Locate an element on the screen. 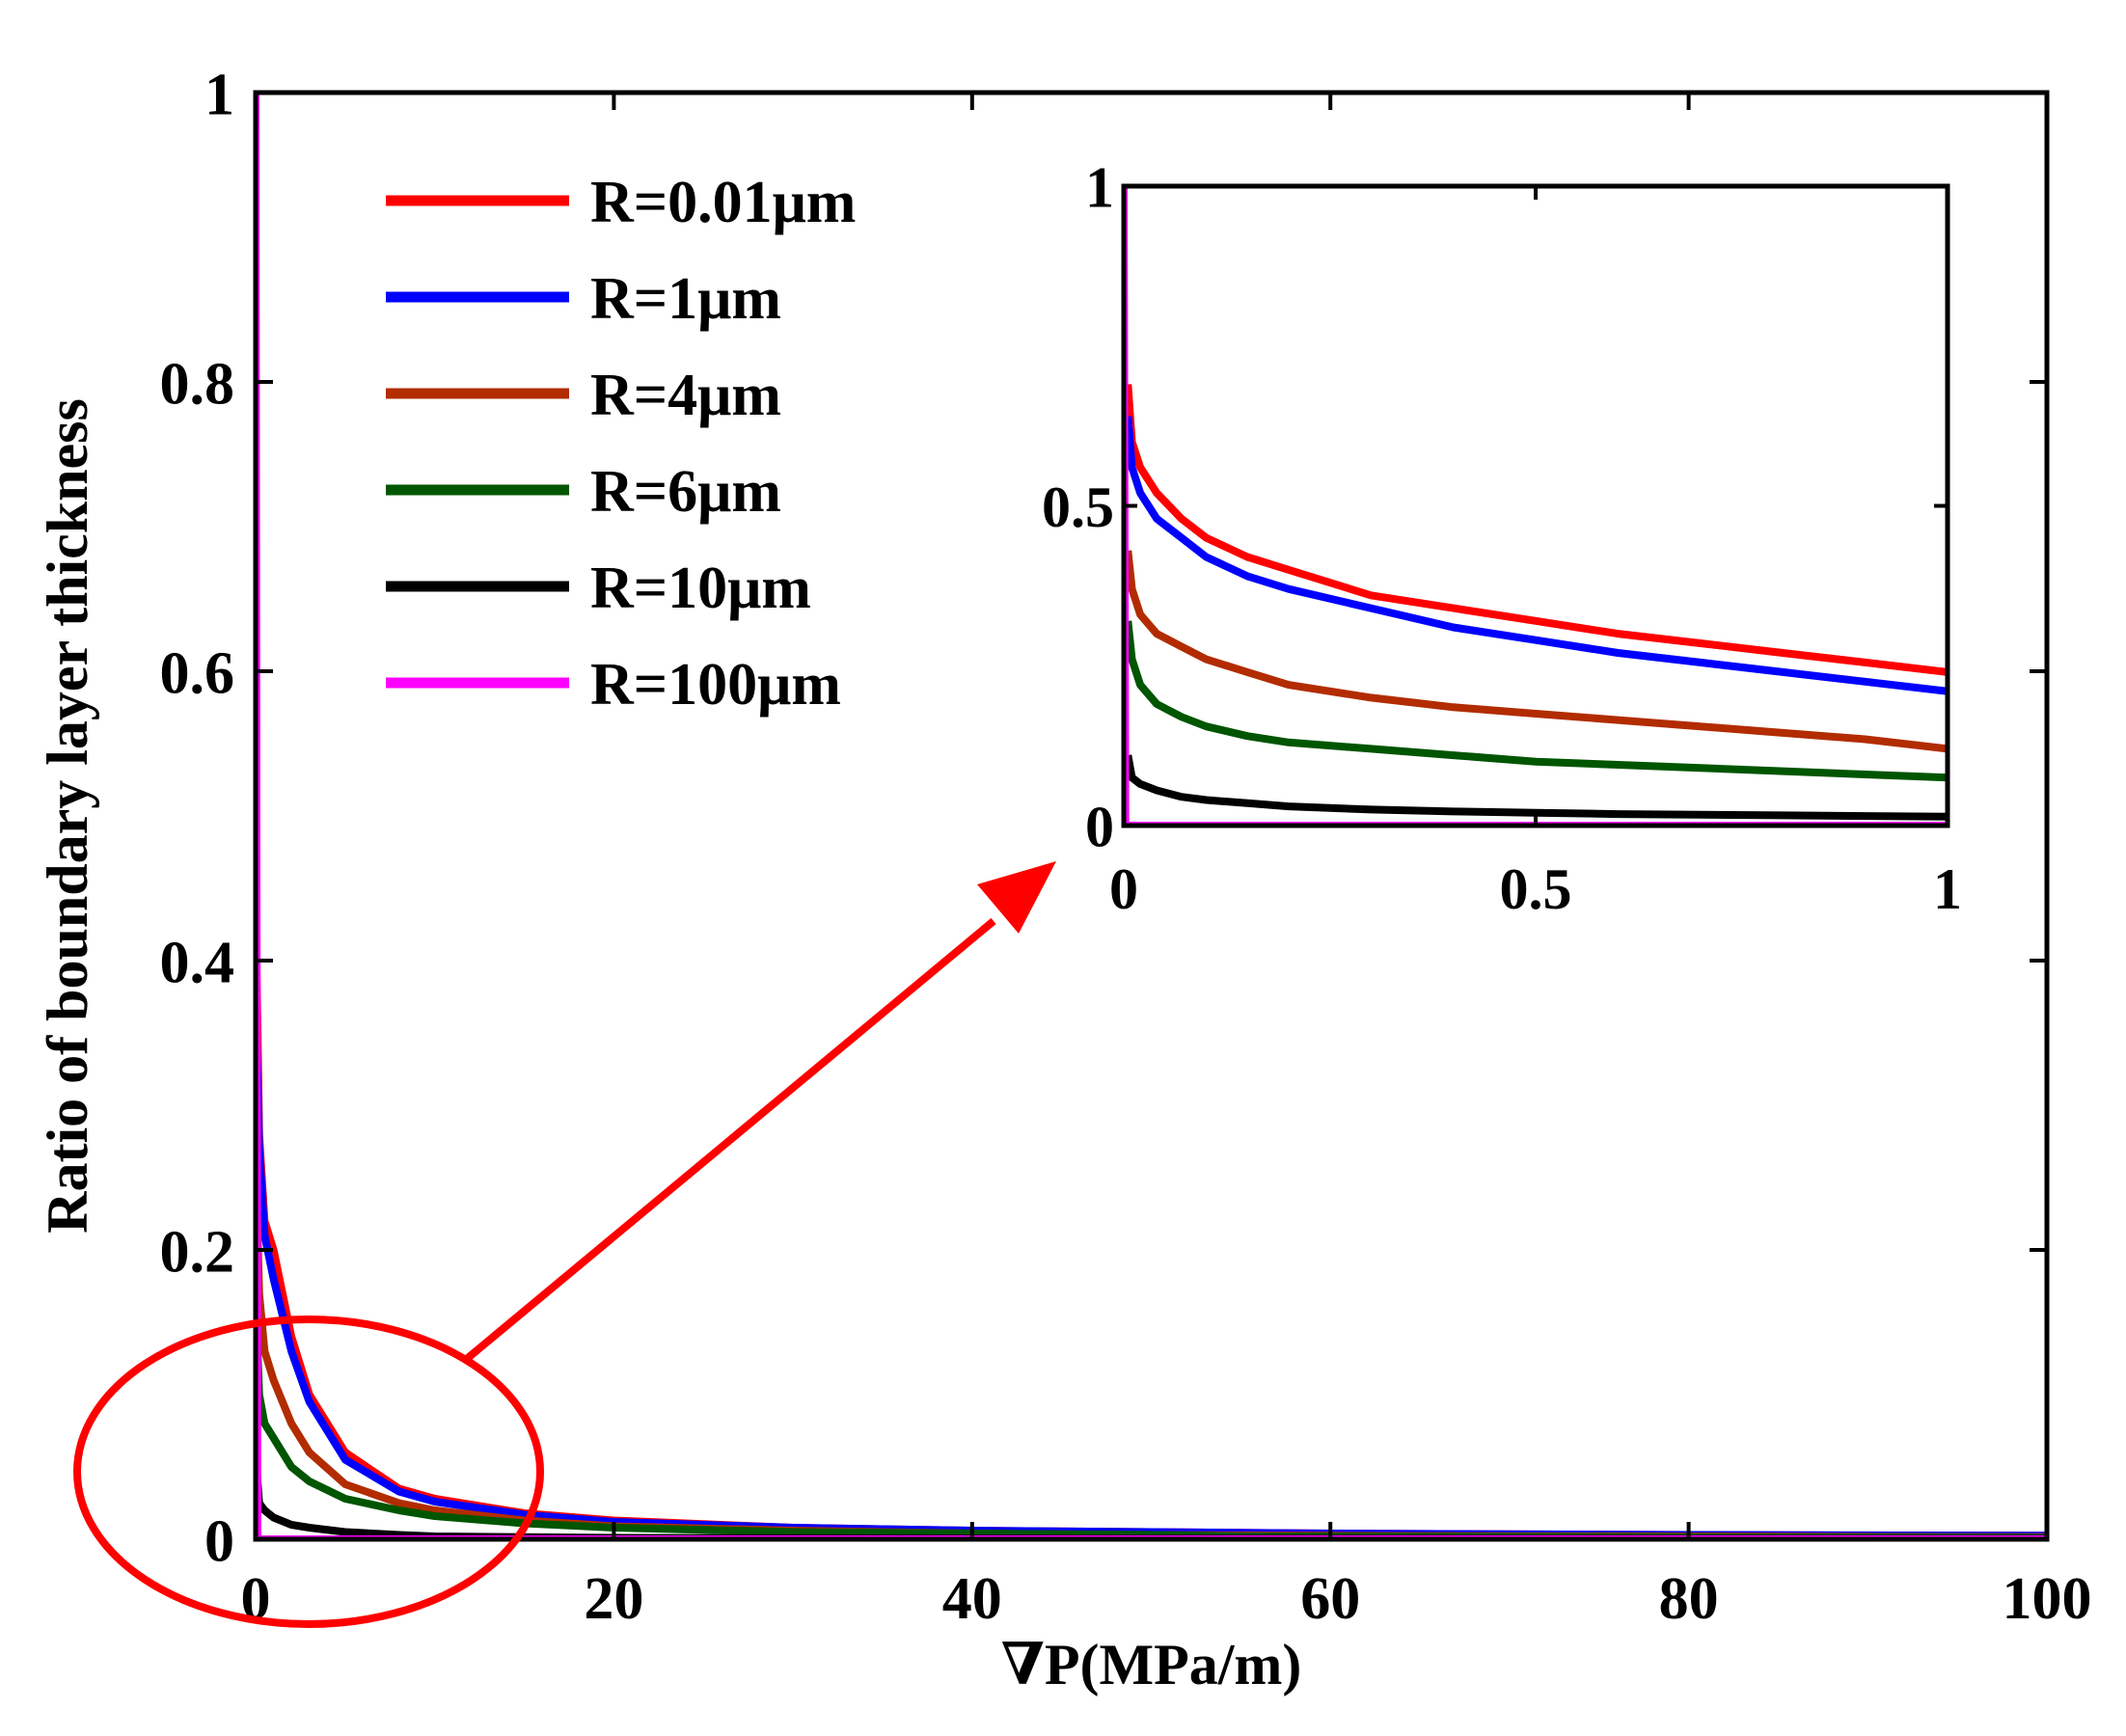 This screenshot has width=2126, height=1736. main-y-axis-label: Ratio of boundary layer thickness is located at coordinates (67, 816).